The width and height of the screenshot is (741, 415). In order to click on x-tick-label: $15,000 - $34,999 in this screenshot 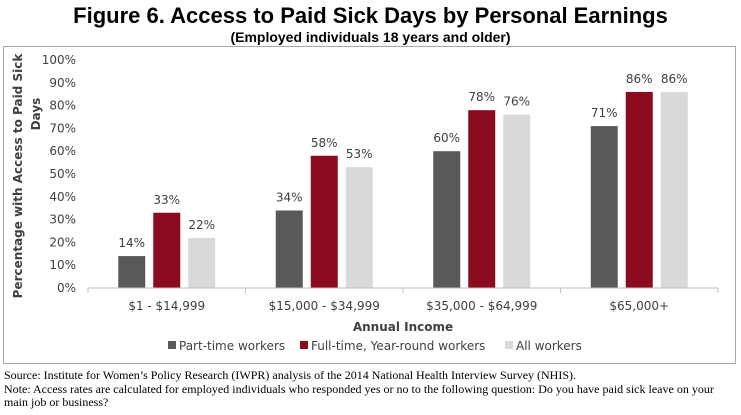, I will do `click(324, 306)`.